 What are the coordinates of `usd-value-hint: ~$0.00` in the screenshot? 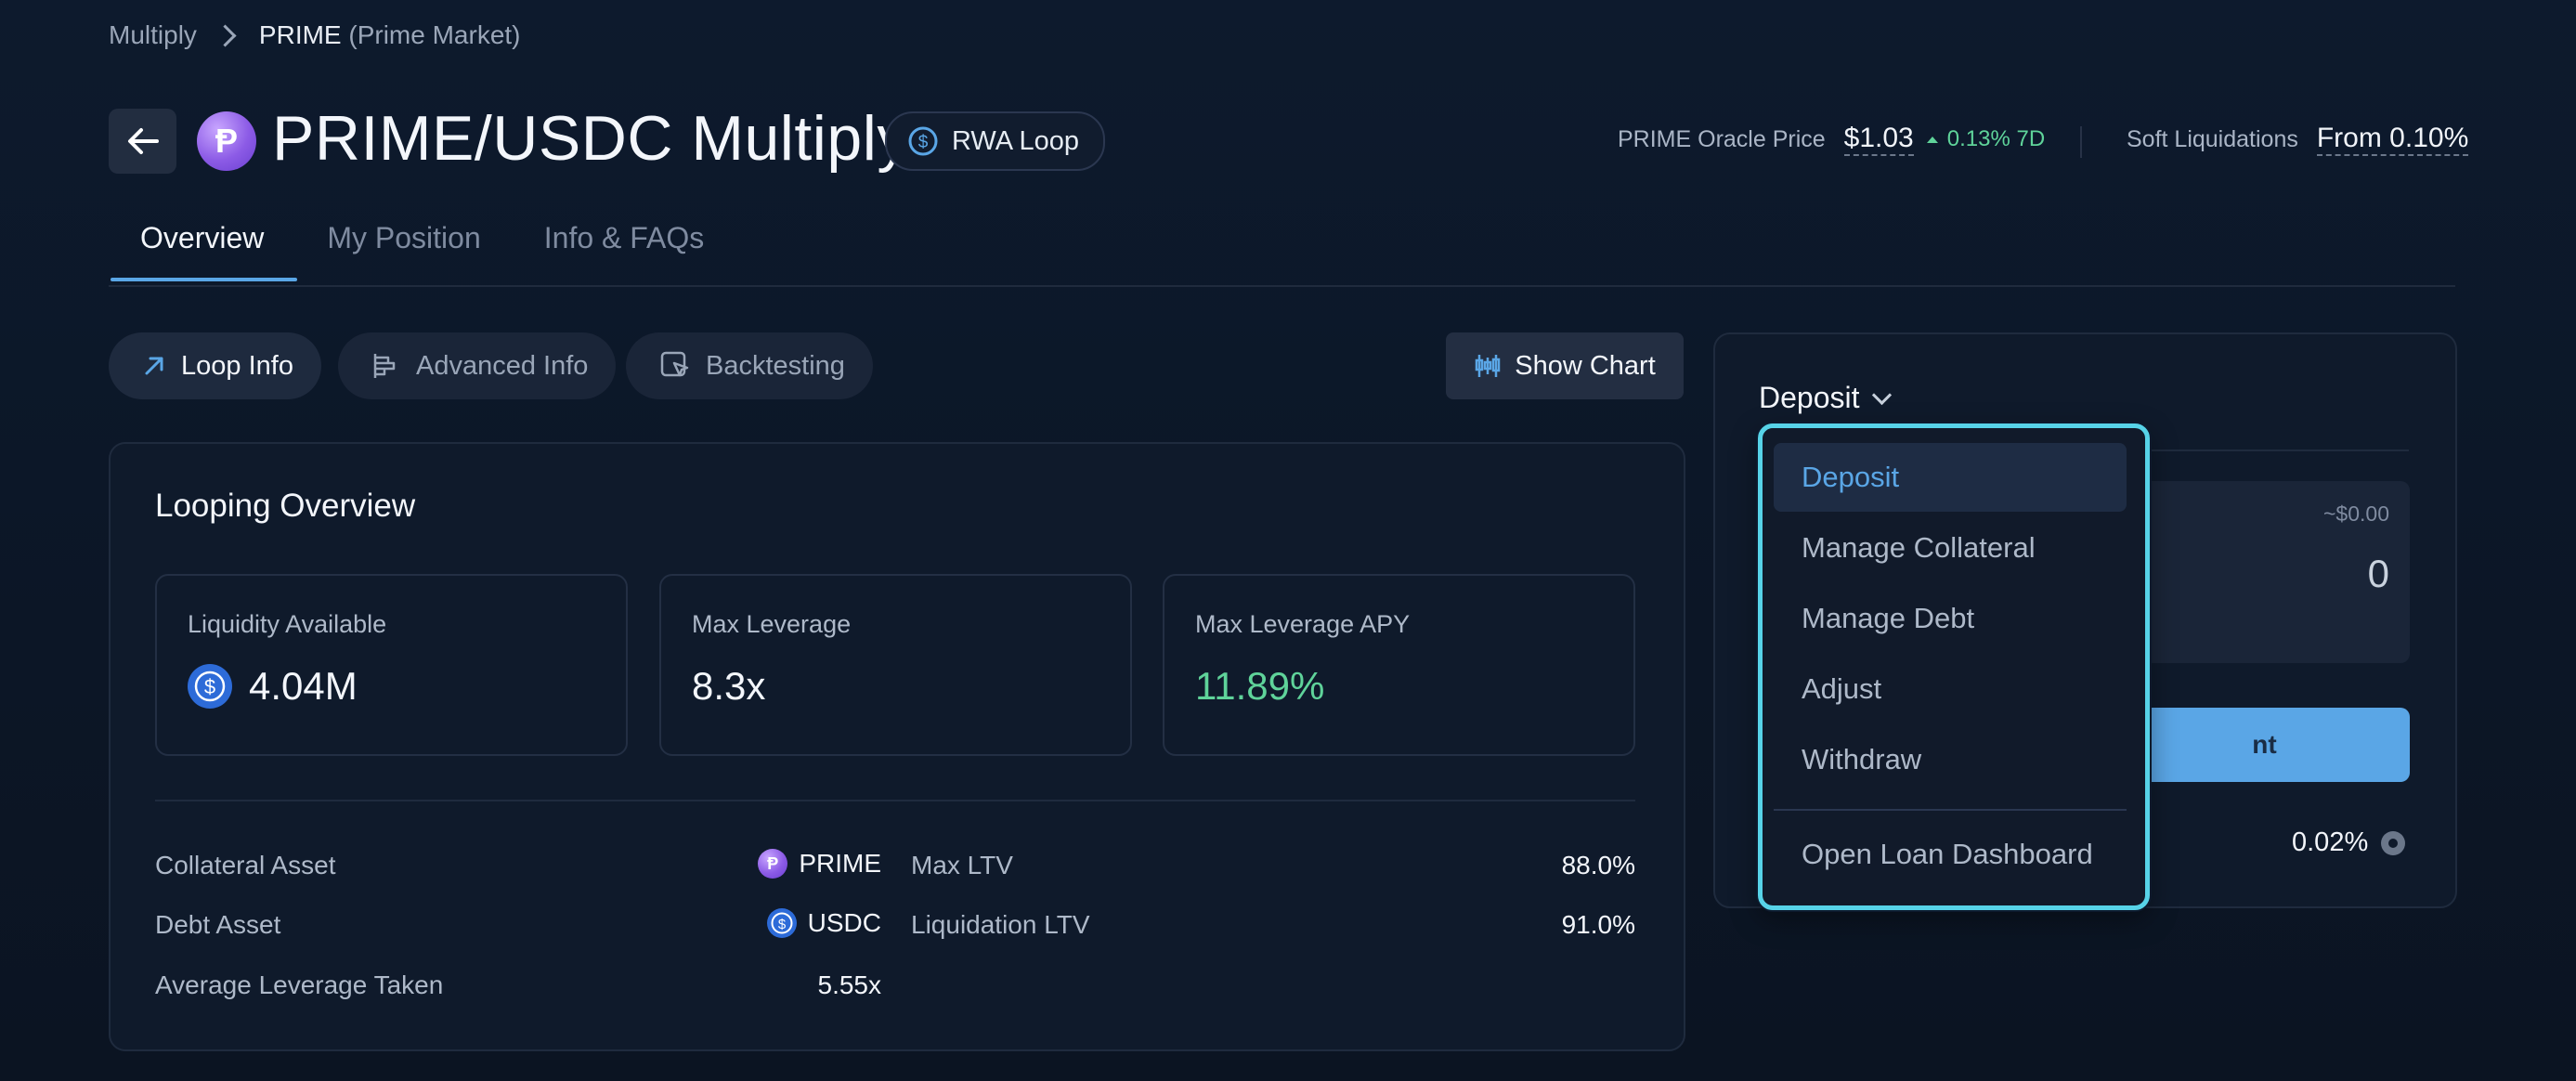 It's located at (2356, 513).